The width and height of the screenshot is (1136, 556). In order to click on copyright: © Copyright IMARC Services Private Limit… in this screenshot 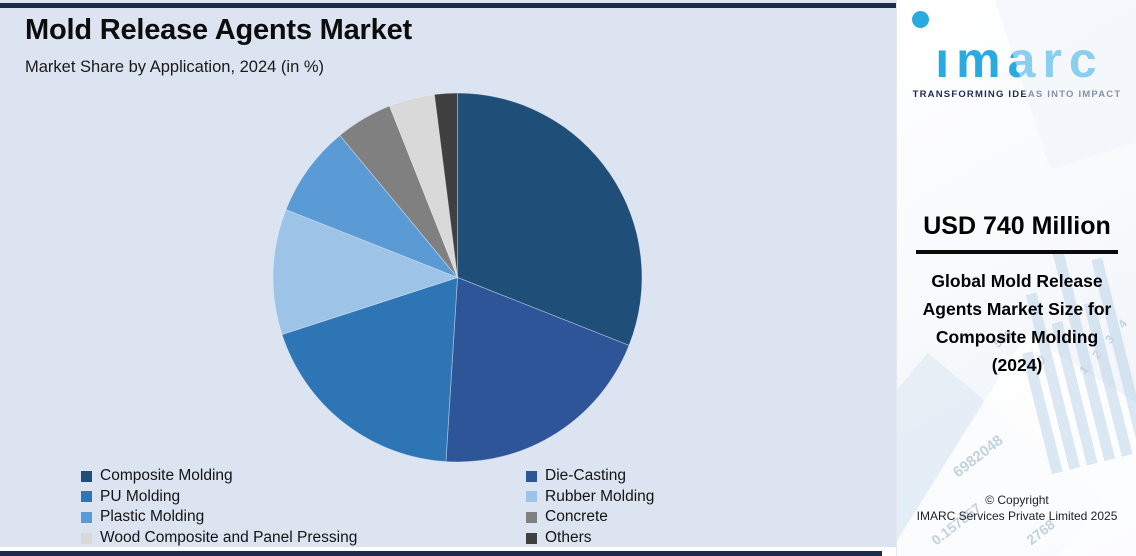, I will do `click(1016, 508)`.